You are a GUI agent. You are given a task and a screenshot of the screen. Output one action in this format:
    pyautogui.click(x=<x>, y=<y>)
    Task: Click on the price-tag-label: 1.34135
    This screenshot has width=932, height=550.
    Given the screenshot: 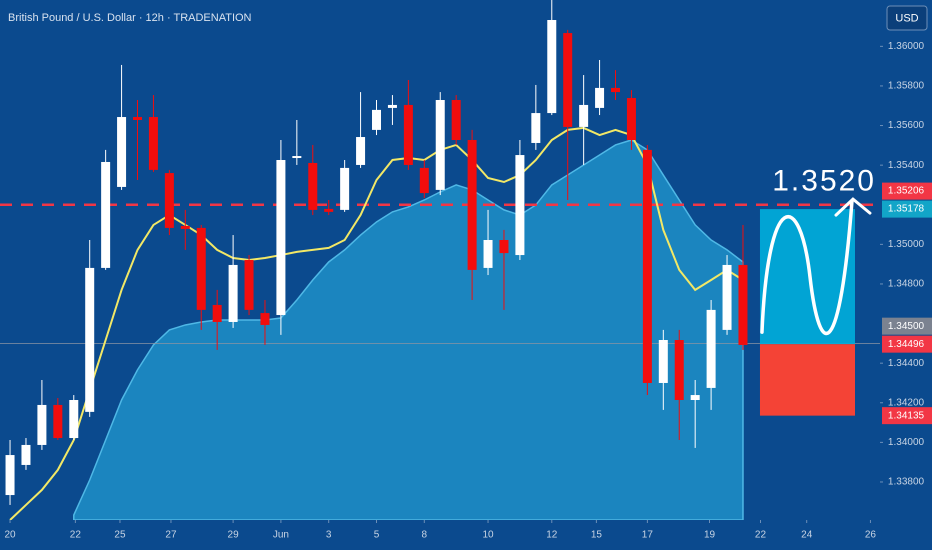 What is the action you would take?
    pyautogui.click(x=906, y=415)
    